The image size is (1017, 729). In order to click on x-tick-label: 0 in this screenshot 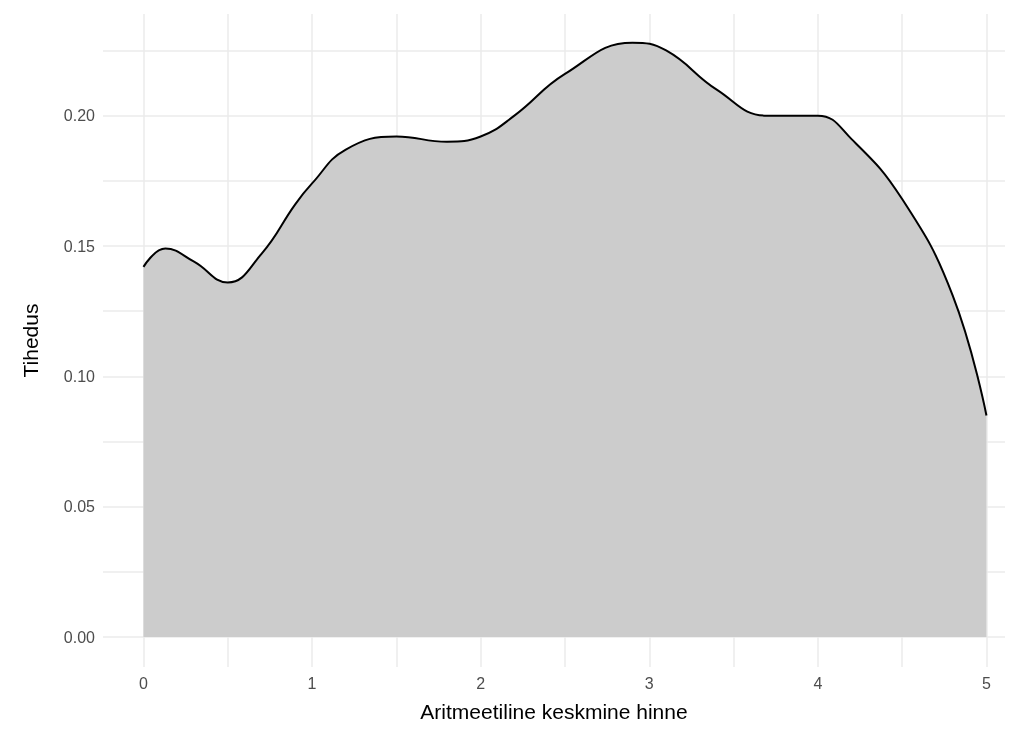, I will do `click(144, 683)`.